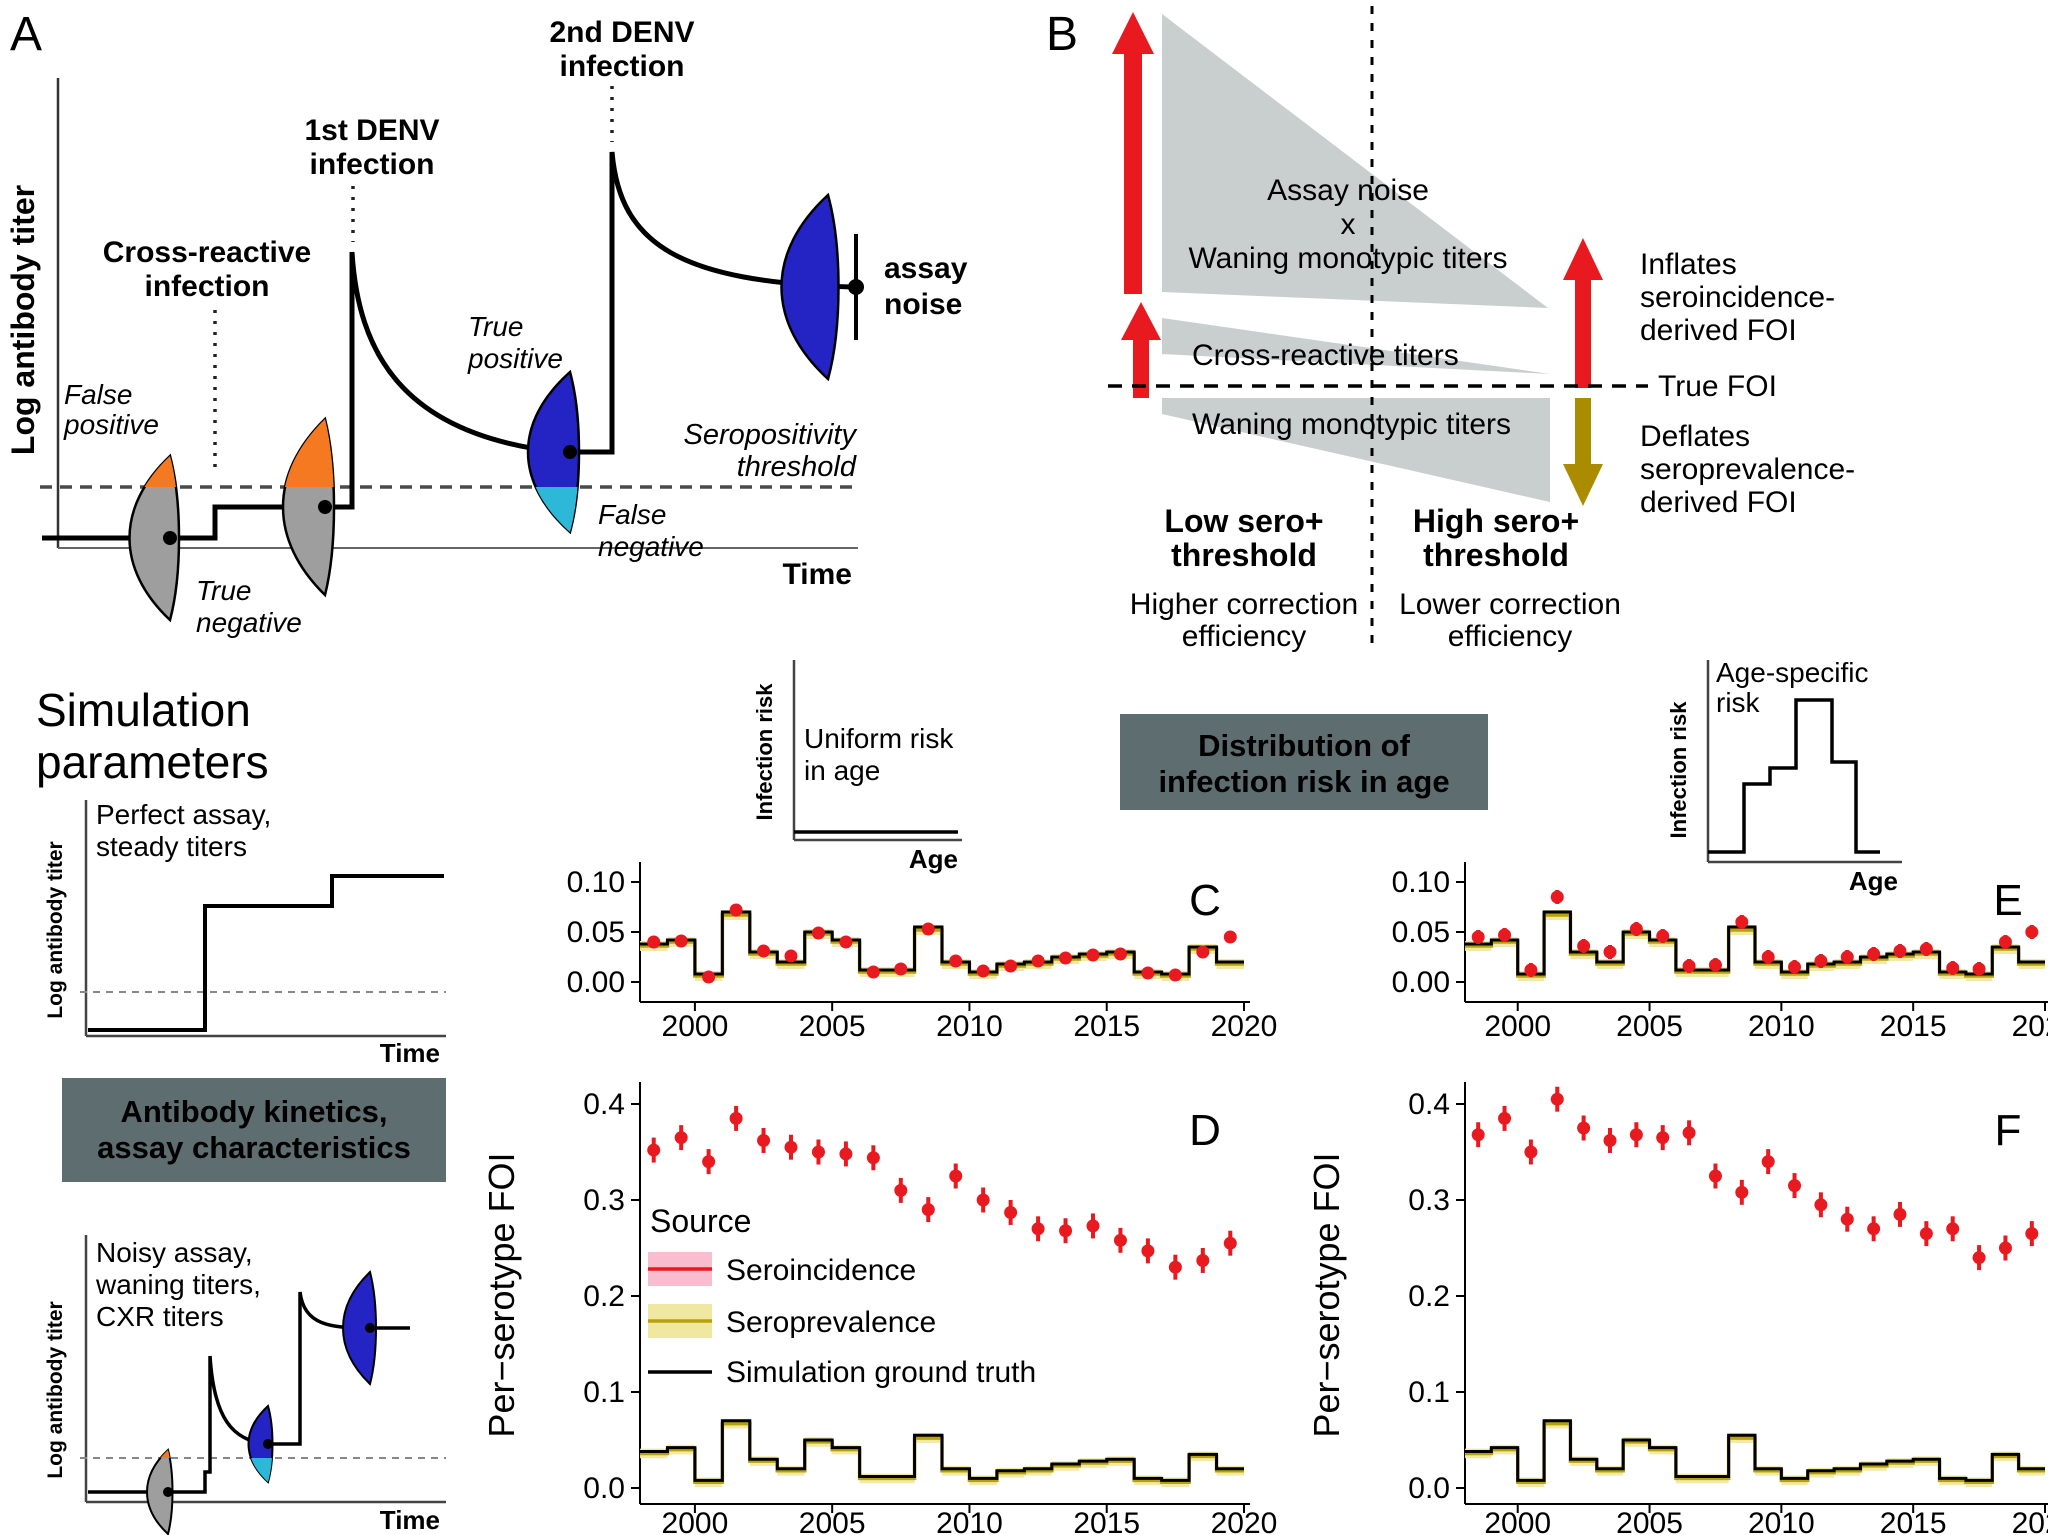 Image resolution: width=2048 pixels, height=1535 pixels. I want to click on axes-D: 0.0 0.1 0.2 0.3 0.4 2000 2005 2010 2015 2020, so click(930, 1308).